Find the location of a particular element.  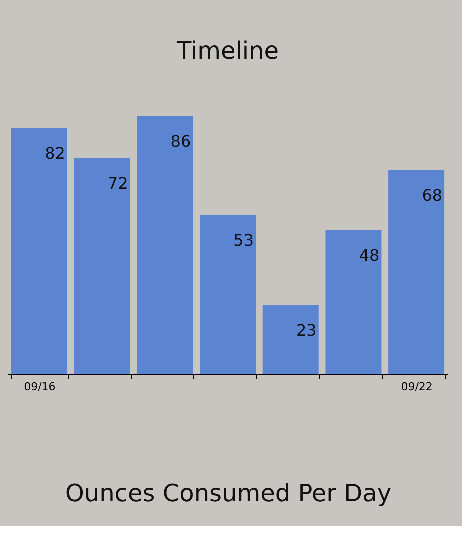

data-label: 82 is located at coordinates (55, 153).